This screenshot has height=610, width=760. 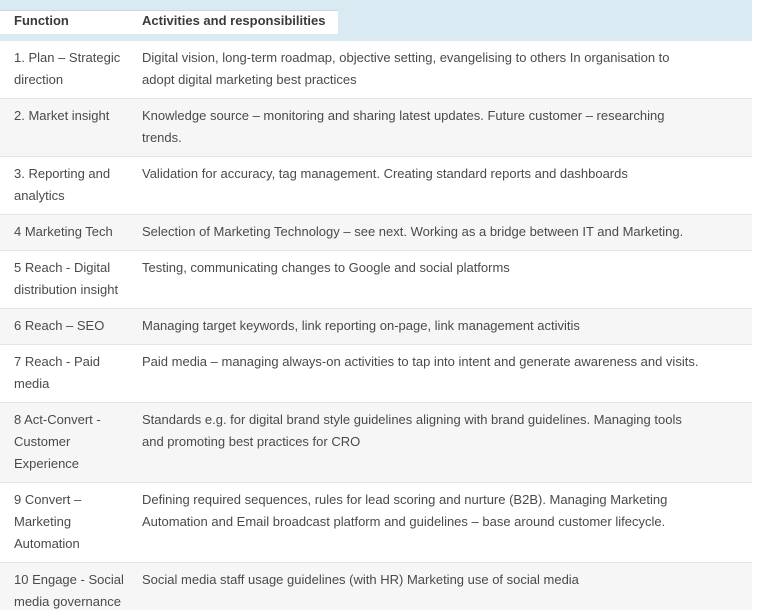 I want to click on column-header-activities: Activities and responsibilities, so click(x=234, y=20).